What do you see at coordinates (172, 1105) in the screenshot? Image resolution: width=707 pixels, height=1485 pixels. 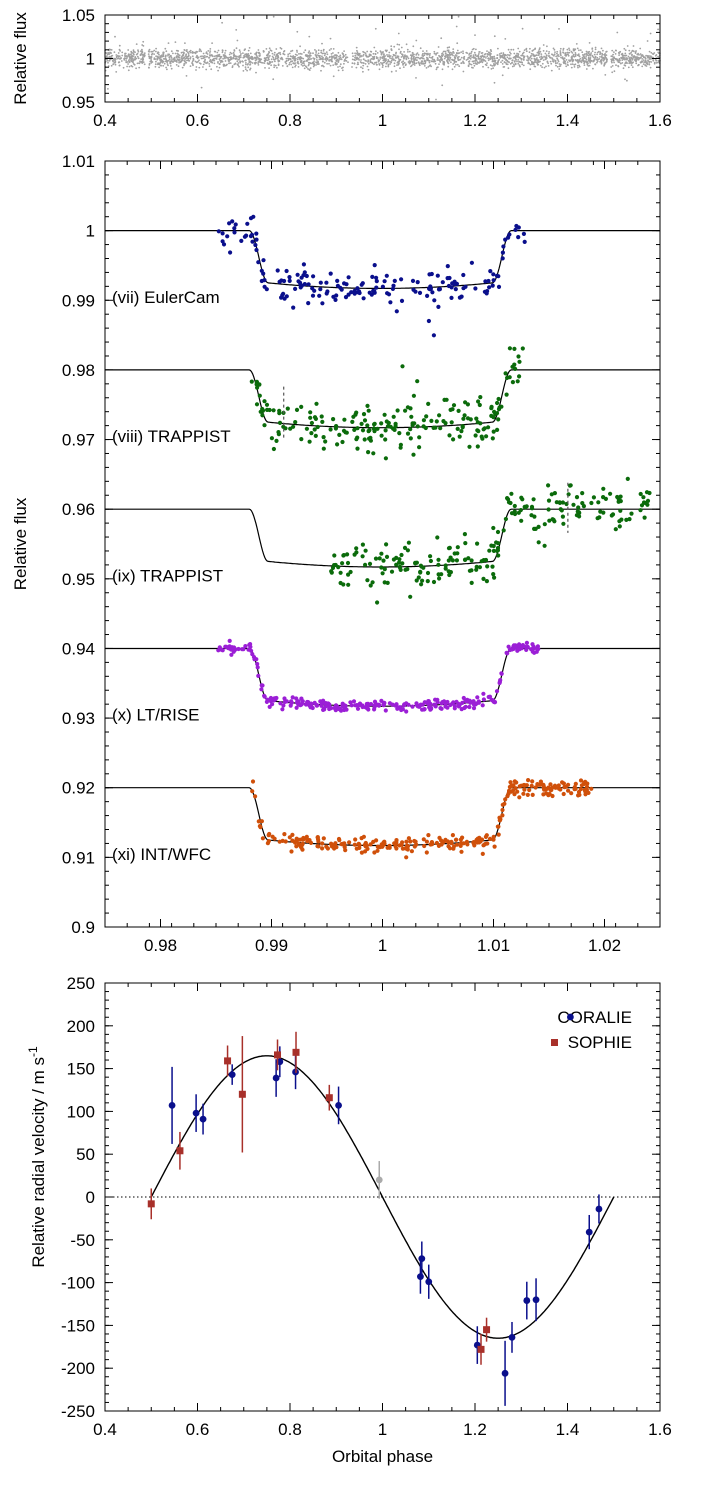 I see `rv-point-circle` at bounding box center [172, 1105].